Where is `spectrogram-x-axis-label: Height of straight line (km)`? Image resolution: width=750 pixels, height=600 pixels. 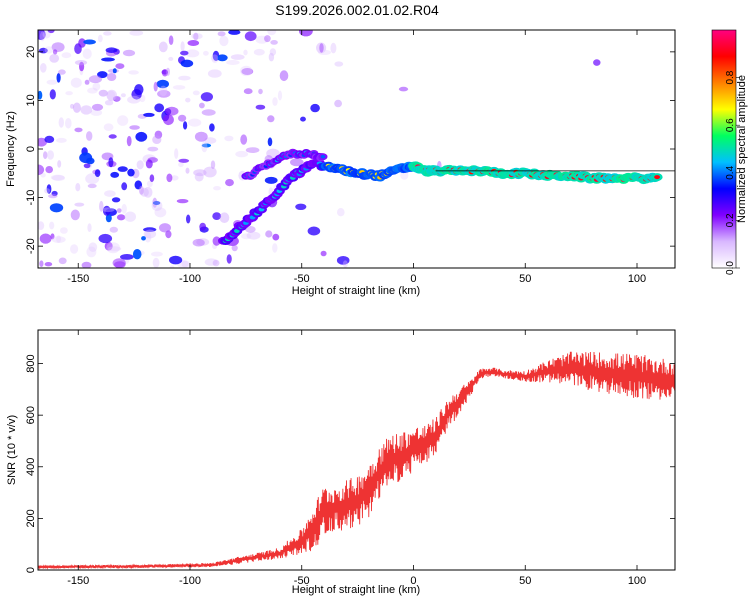
spectrogram-x-axis-label: Height of straight line (km) is located at coordinates (356, 291).